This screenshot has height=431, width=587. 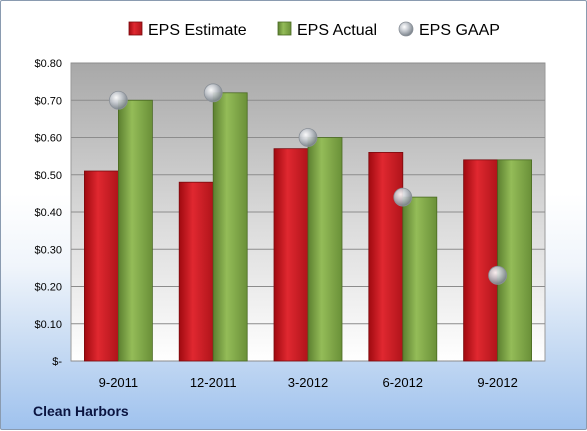 I want to click on y-tick-label: $0.40, so click(x=48, y=213).